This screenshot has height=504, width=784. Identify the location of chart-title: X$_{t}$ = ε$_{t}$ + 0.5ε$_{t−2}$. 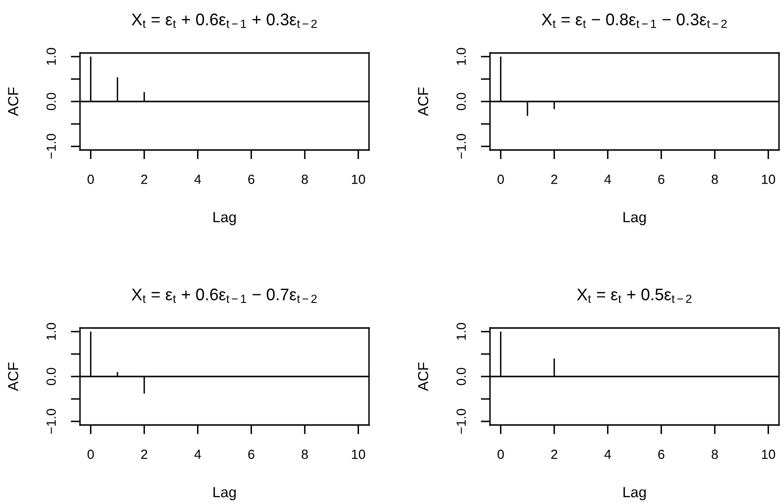
(634, 295).